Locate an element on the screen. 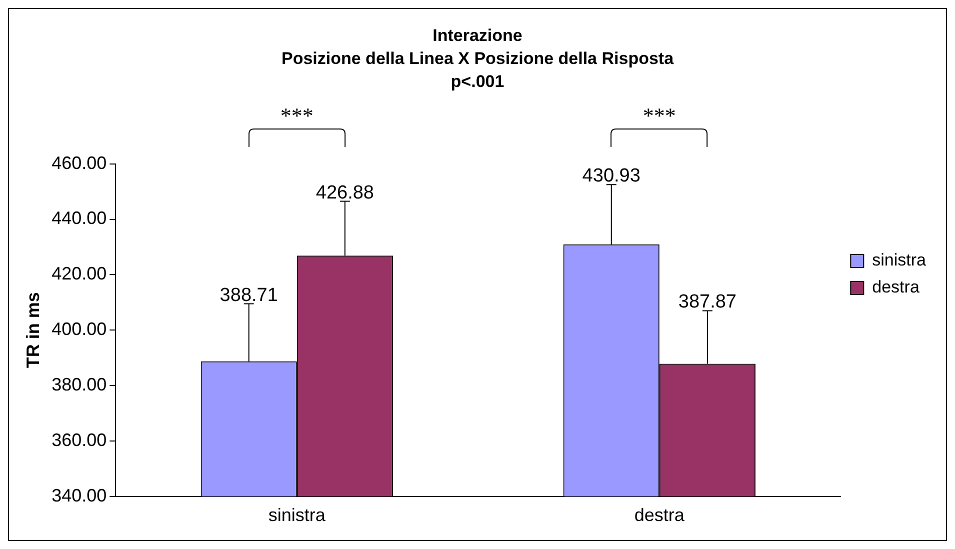 This screenshot has width=955, height=549. legend-label: destra is located at coordinates (896, 287).